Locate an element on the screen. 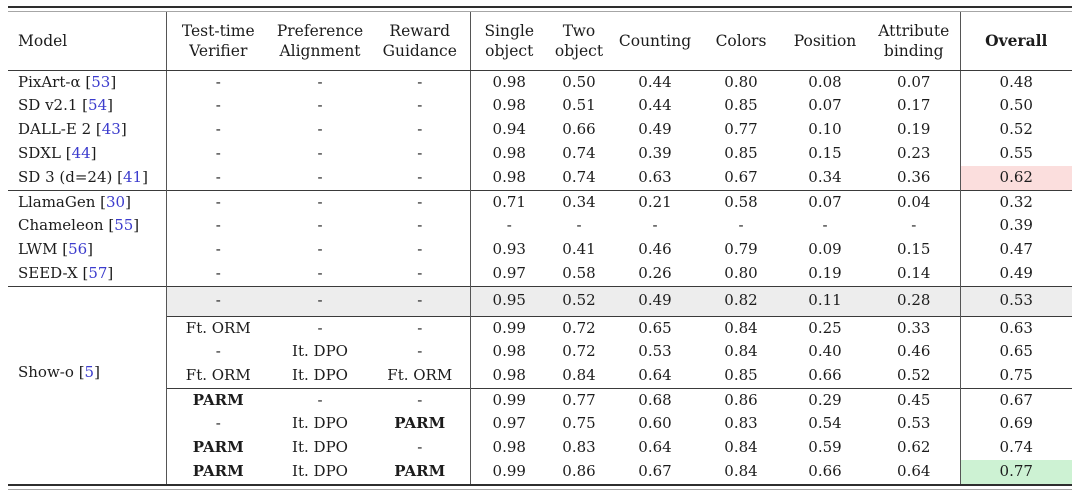 The width and height of the screenshot is (1080, 494). column-header-reward_guidance: Reward Guidance is located at coordinates (420, 41).